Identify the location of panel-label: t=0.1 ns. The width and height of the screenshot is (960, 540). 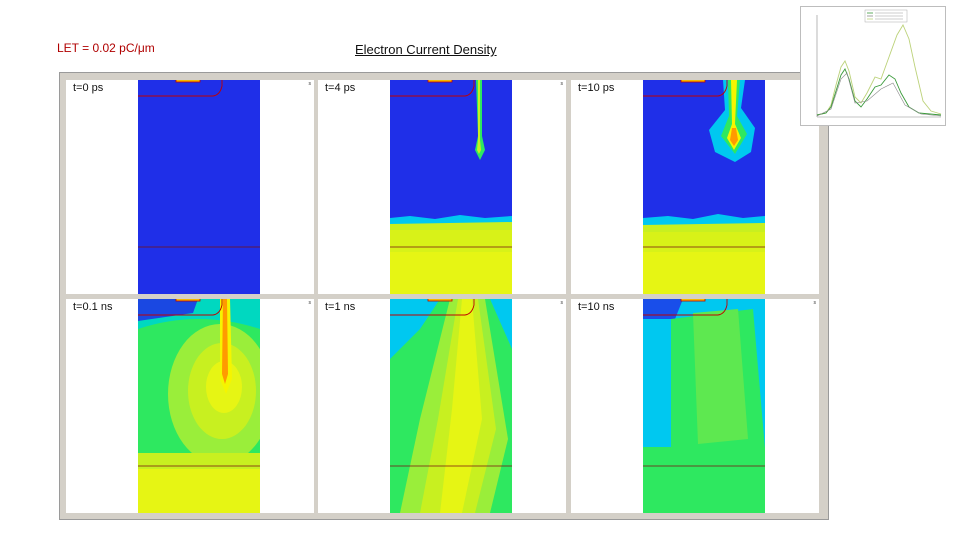
(93, 307).